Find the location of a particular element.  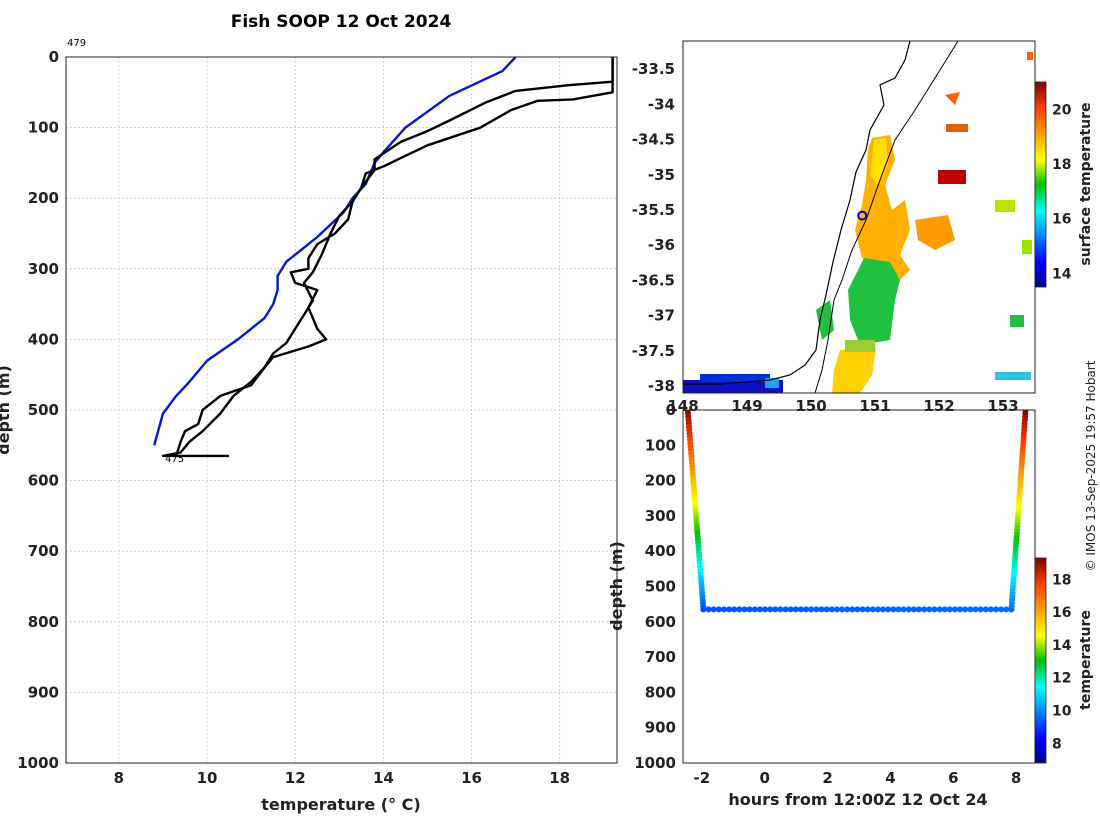

map-lat-tick: -37.5 is located at coordinates (653, 351).